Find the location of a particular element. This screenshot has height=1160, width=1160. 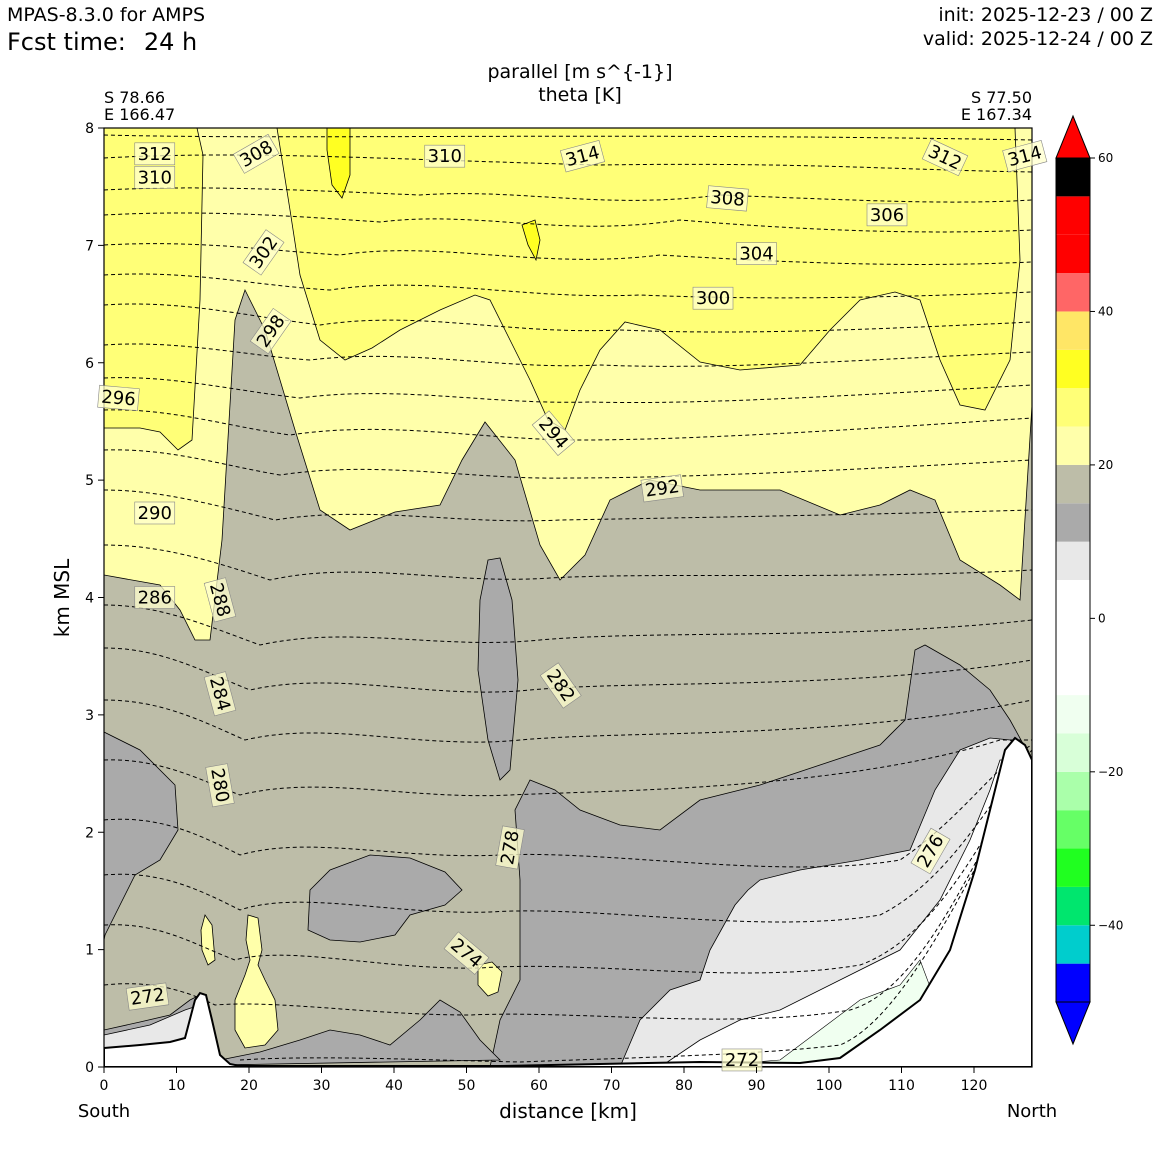

x-tick-label: 110 is located at coordinates (901, 1086).